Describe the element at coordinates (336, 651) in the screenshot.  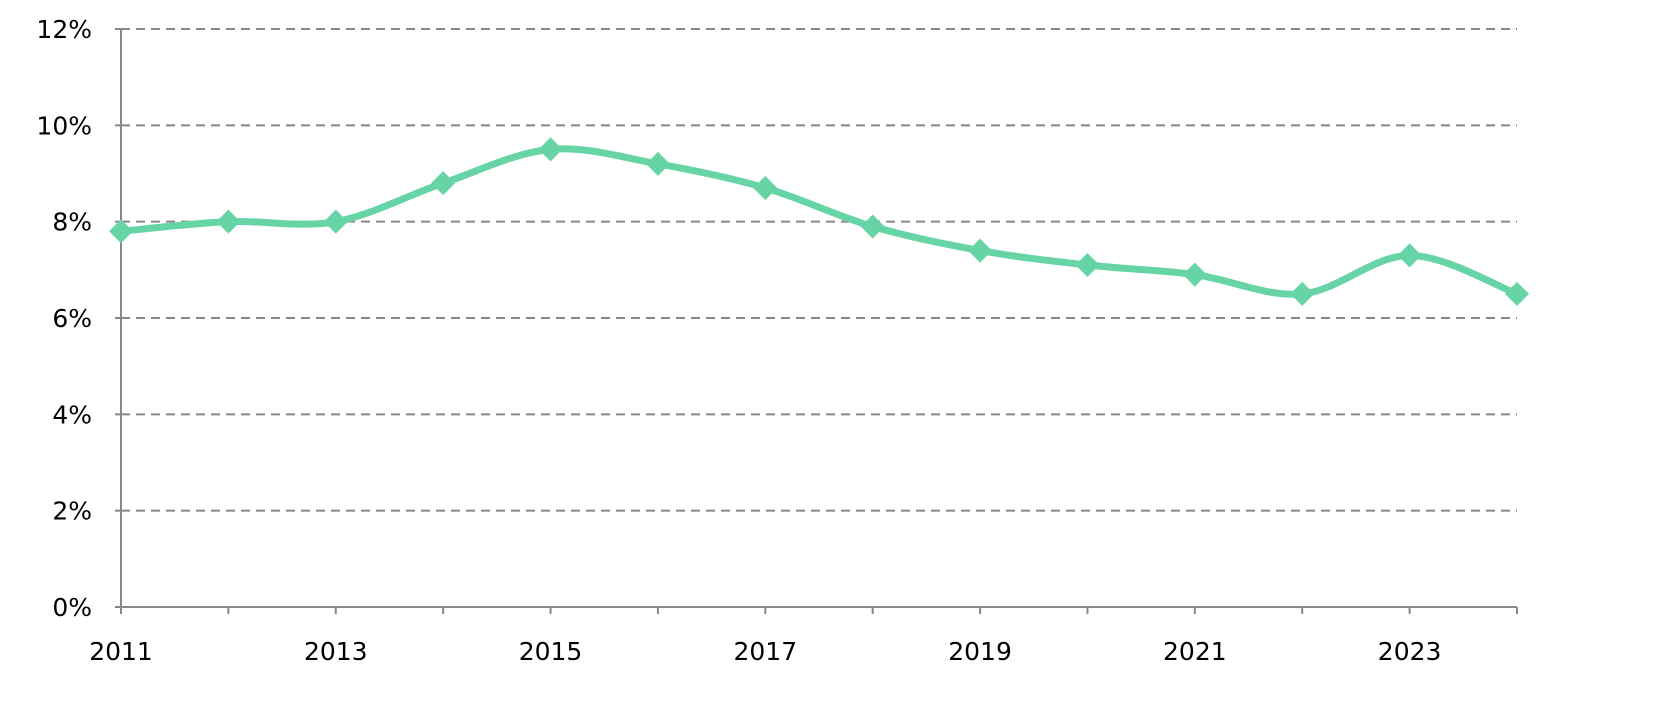
I see `x-tick-label: 2013` at that location.